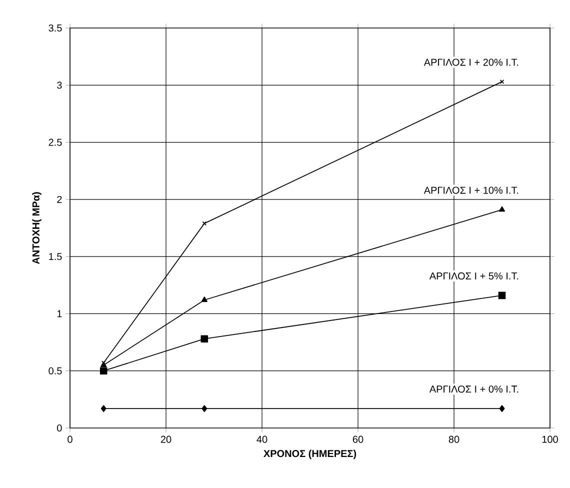 Image resolution: width=570 pixels, height=488 pixels. I want to click on x-tick-label: 0, so click(70, 439).